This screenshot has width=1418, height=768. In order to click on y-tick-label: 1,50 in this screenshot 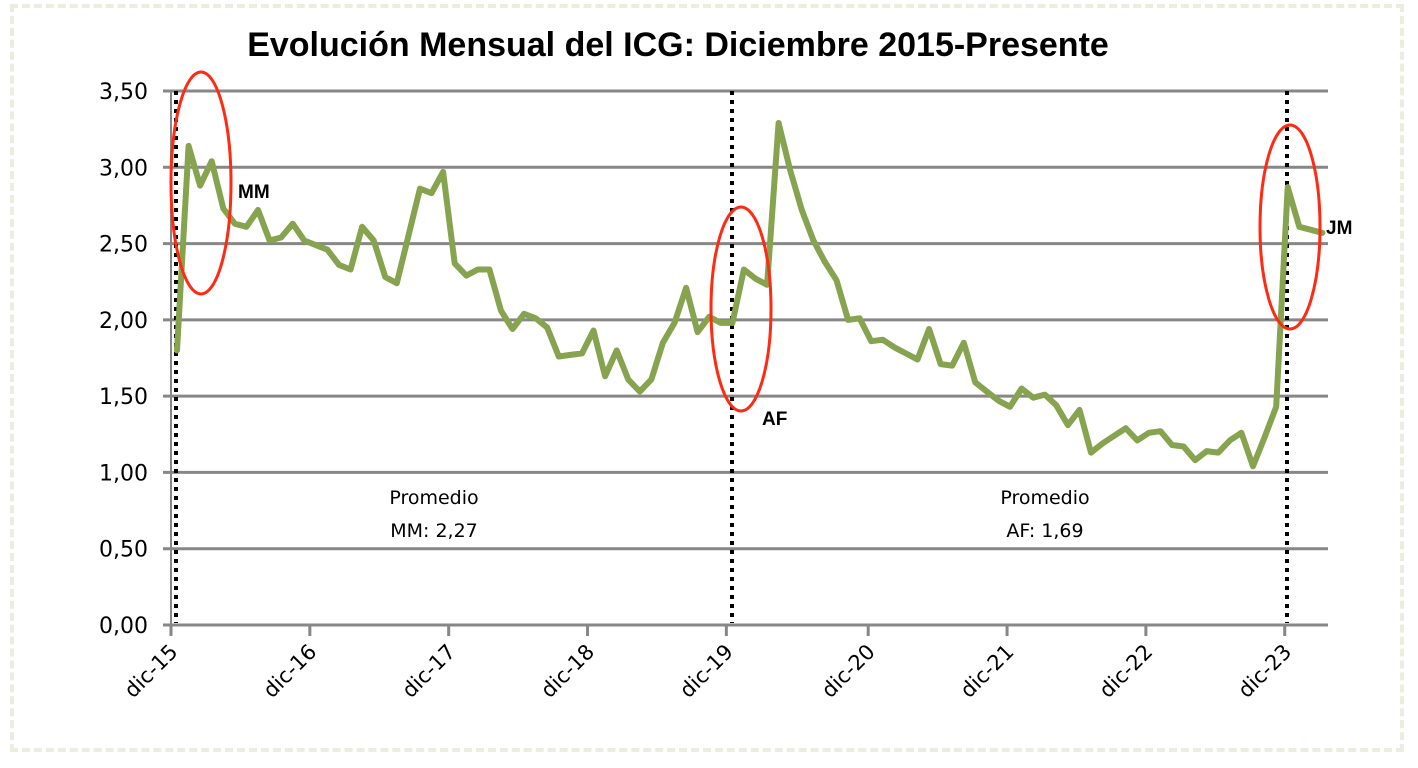, I will do `click(123, 397)`.